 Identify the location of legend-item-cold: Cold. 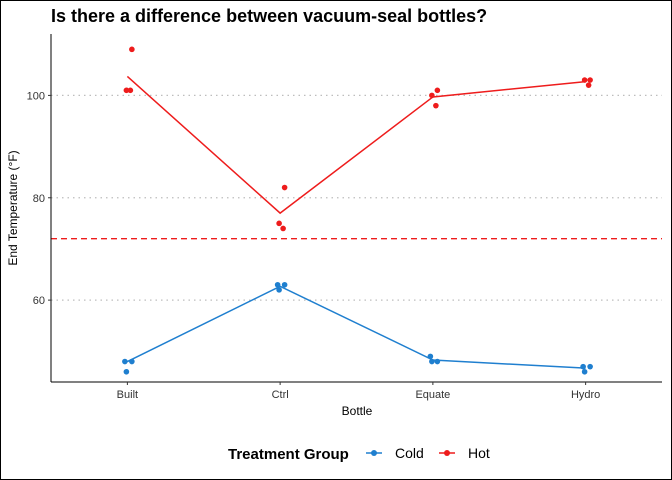
(395, 453).